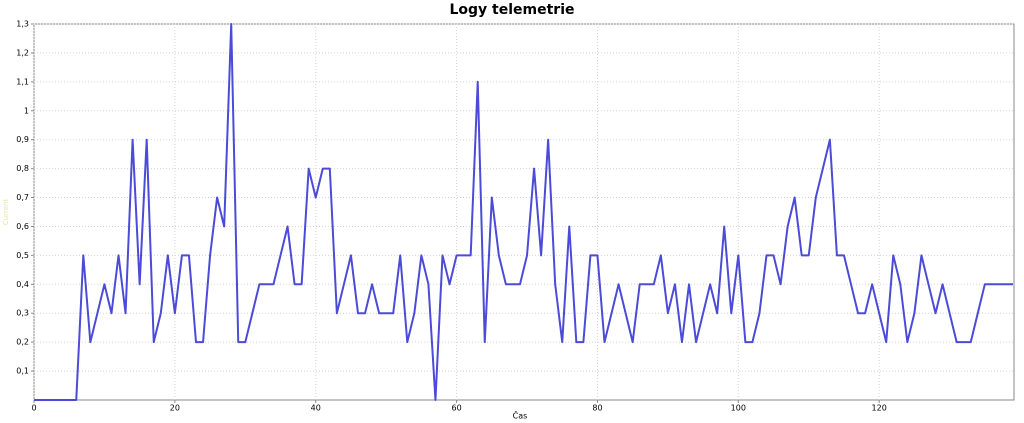  What do you see at coordinates (175, 408) in the screenshot?
I see `x-tick-label: 20` at bounding box center [175, 408].